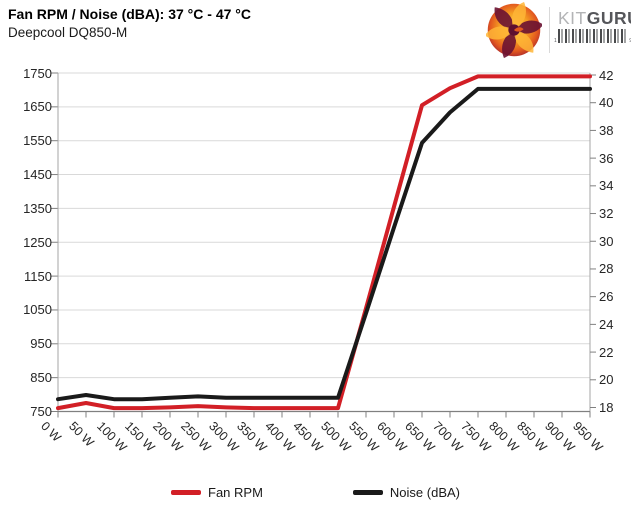  What do you see at coordinates (130, 14) in the screenshot?
I see `chart-title: Fan RPM / Noise (dBA): 37 °C - 47 °C` at bounding box center [130, 14].